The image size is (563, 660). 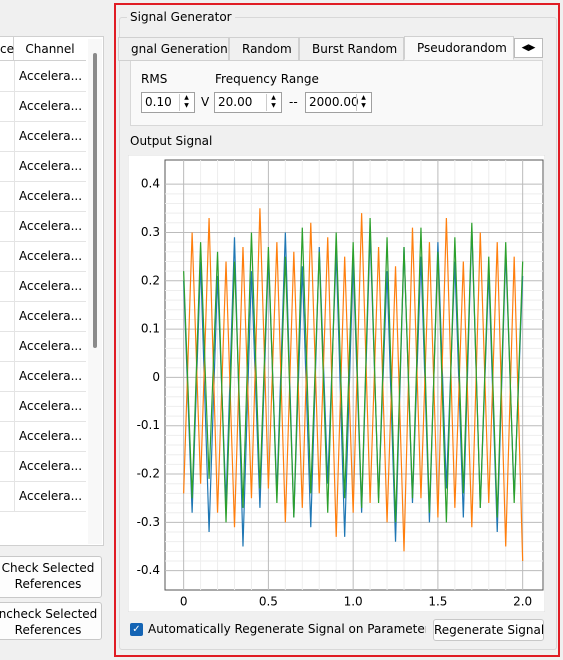 I want to click on x-tick-label: 0.5, so click(x=268, y=602).